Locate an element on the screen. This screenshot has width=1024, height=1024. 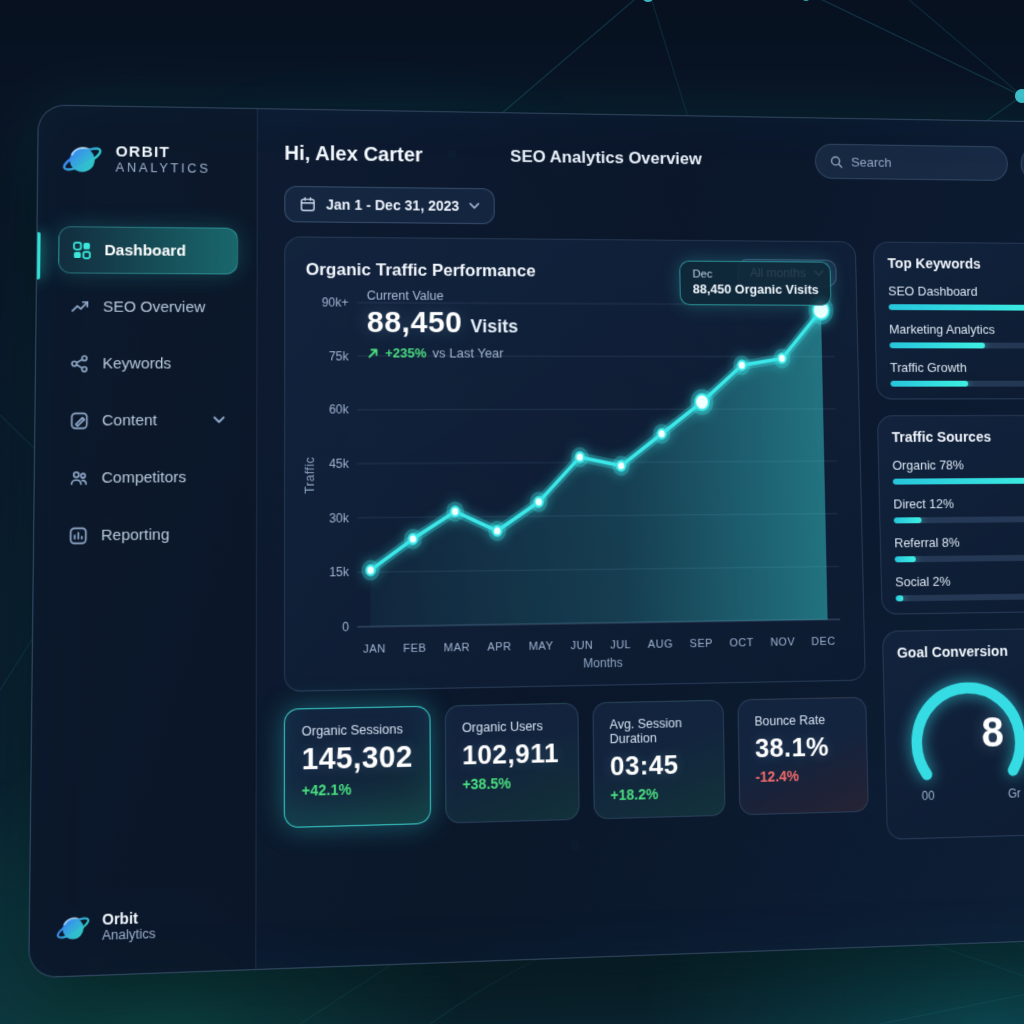
search-box is located at coordinates (911, 162).